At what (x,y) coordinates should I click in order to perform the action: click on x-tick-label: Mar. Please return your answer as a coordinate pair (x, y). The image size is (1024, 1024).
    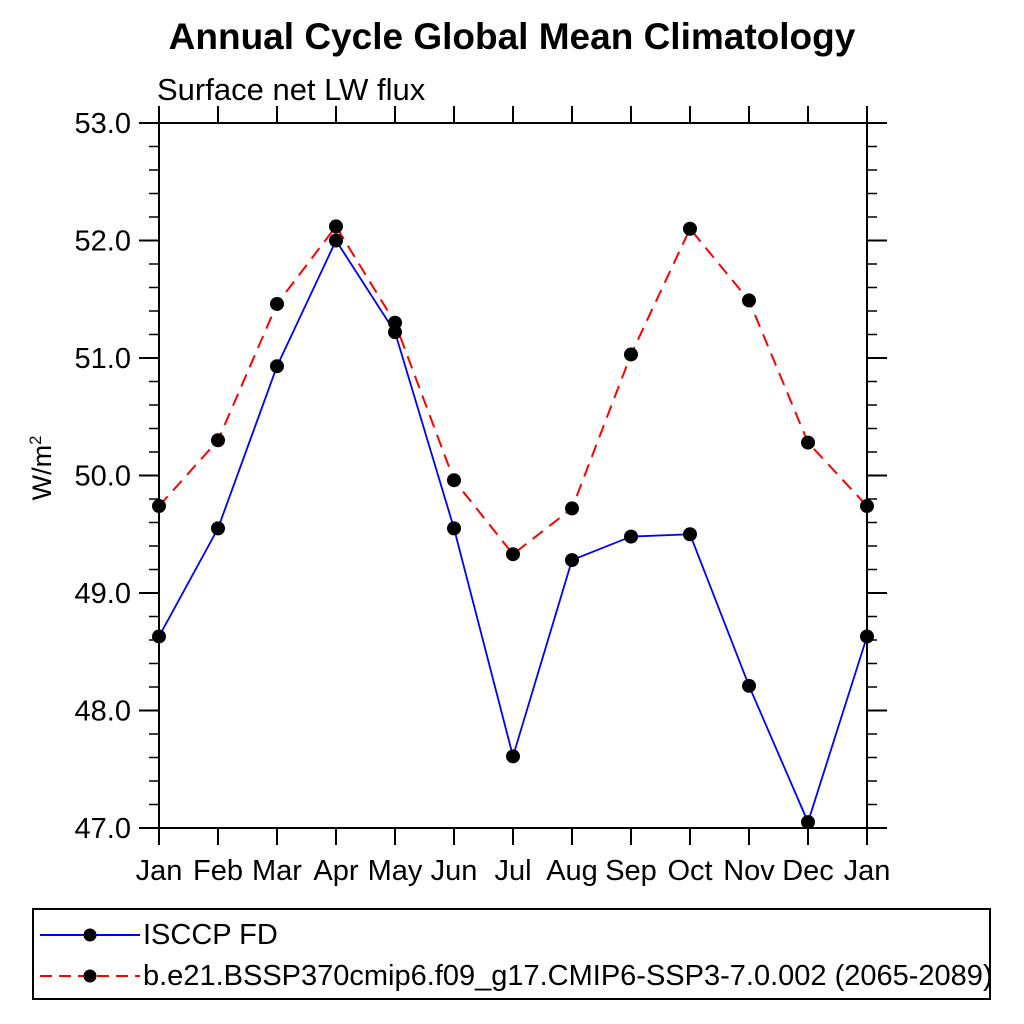
    Looking at the image, I should click on (277, 871).